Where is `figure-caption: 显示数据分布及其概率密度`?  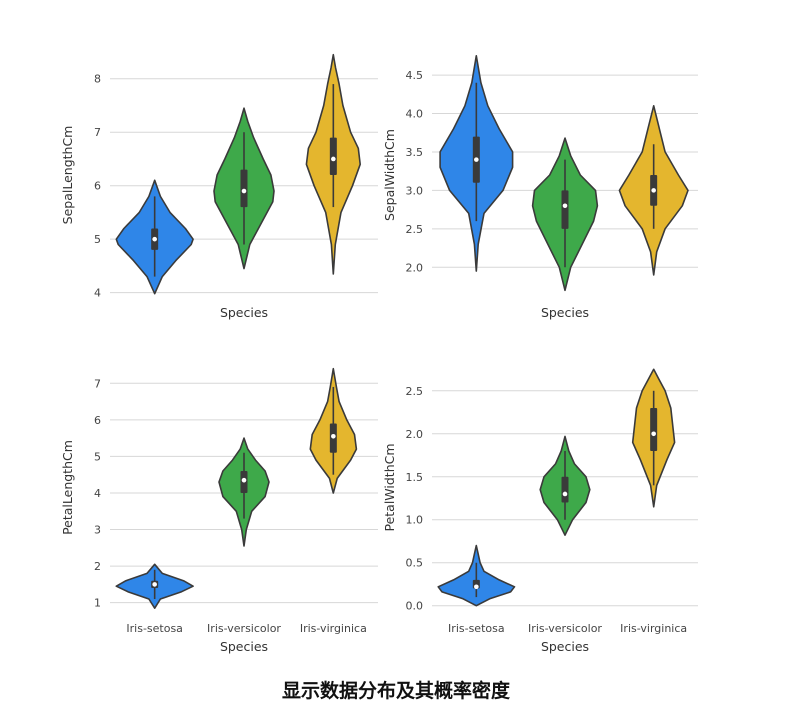
figure-caption: 显示数据分布及其概率密度 is located at coordinates (395, 691).